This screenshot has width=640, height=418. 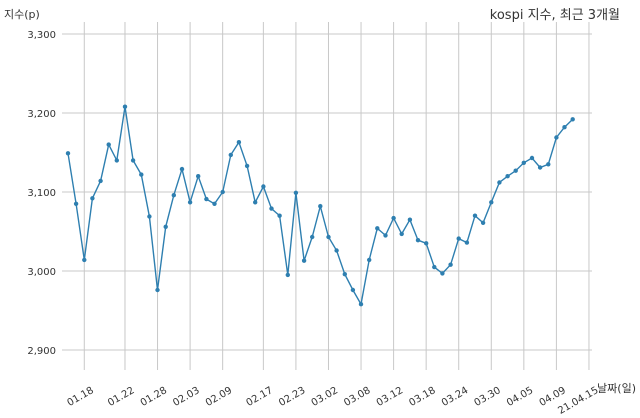 What do you see at coordinates (260, 397) in the screenshot?
I see `x-tick-label: 02.17` at bounding box center [260, 397].